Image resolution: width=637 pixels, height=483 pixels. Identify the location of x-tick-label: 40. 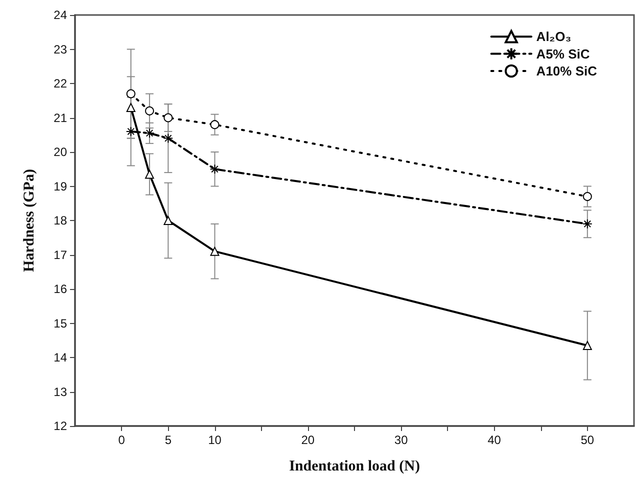
(495, 440).